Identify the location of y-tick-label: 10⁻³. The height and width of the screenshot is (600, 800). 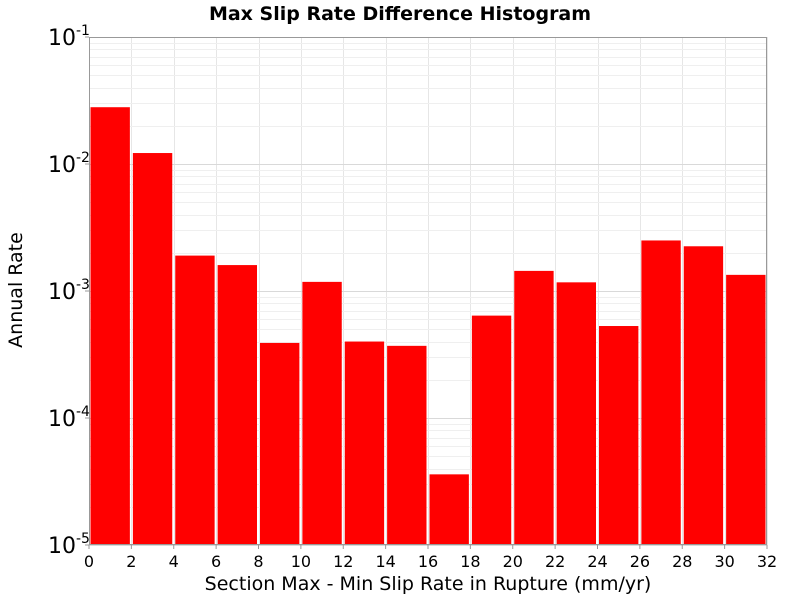
(69, 291).